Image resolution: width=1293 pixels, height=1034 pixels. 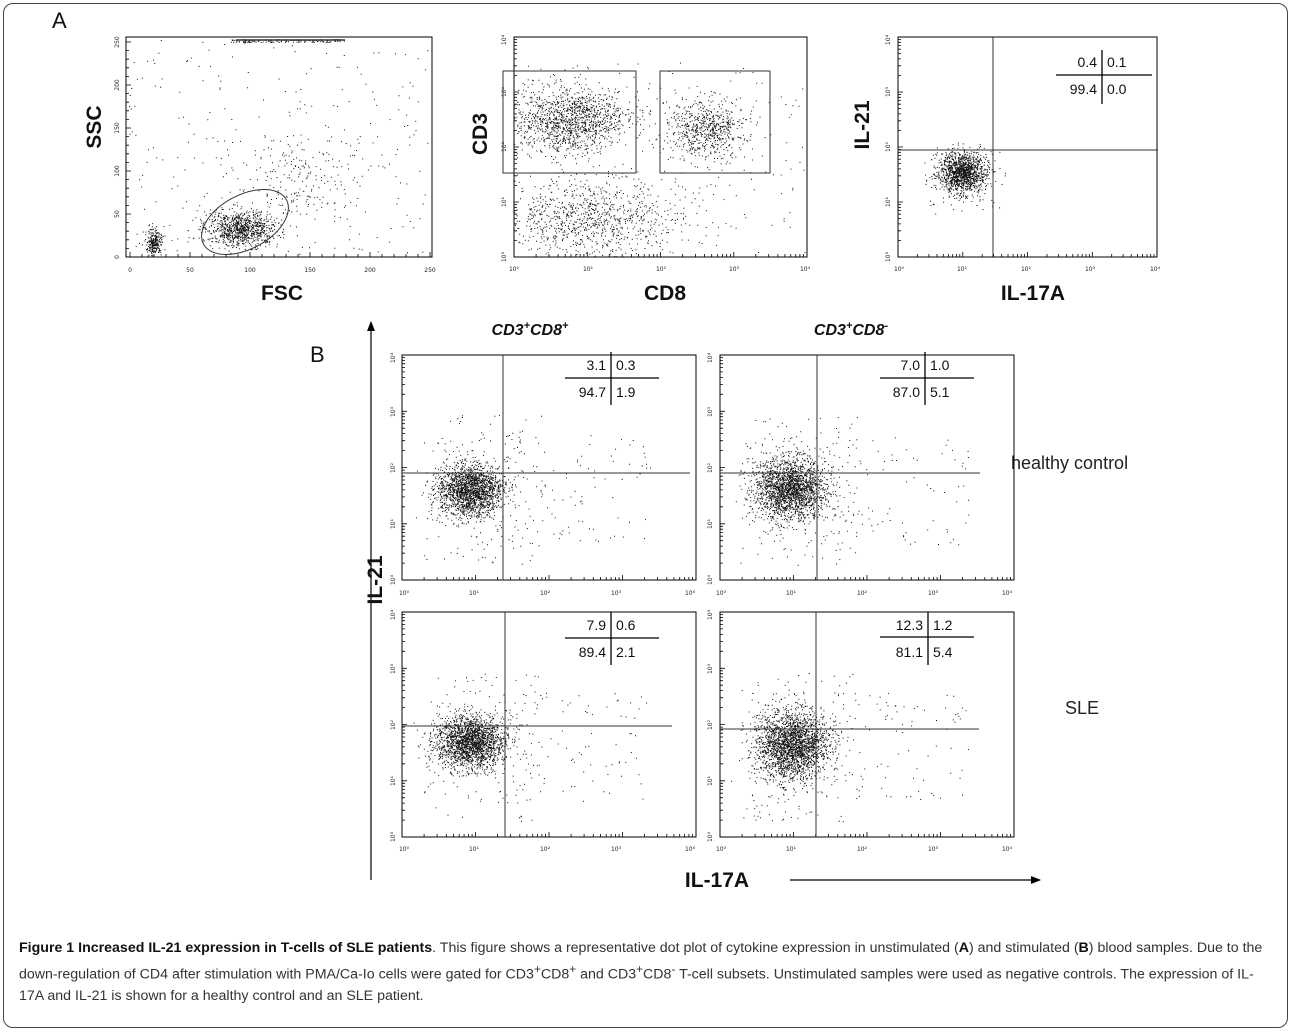 I want to click on il17a-tick-label: 10⁰, so click(x=899, y=269).